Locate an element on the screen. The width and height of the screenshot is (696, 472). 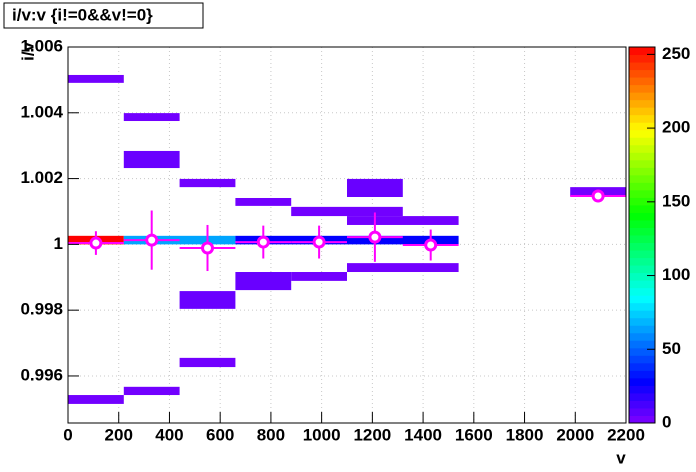
x-tick-label: 1000 is located at coordinates (322, 434).